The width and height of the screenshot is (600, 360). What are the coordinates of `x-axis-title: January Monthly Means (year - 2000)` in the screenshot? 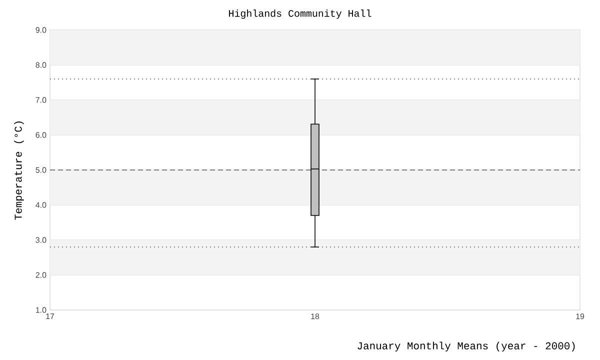 It's located at (466, 347).